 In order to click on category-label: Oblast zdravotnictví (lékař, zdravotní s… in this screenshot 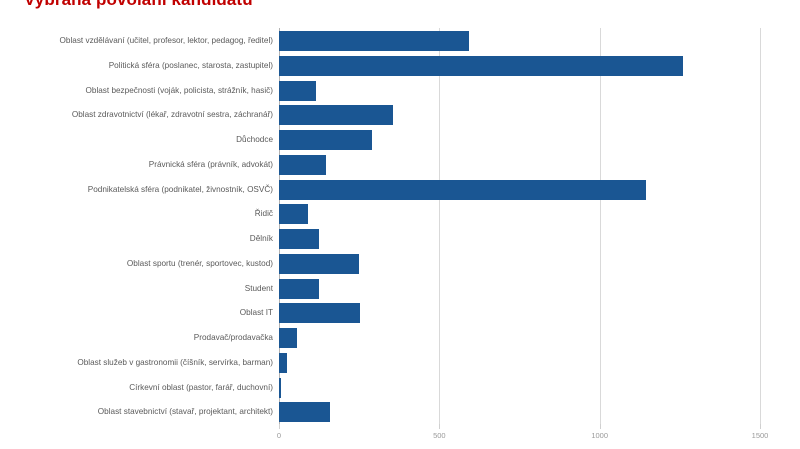, I will do `click(172, 115)`.